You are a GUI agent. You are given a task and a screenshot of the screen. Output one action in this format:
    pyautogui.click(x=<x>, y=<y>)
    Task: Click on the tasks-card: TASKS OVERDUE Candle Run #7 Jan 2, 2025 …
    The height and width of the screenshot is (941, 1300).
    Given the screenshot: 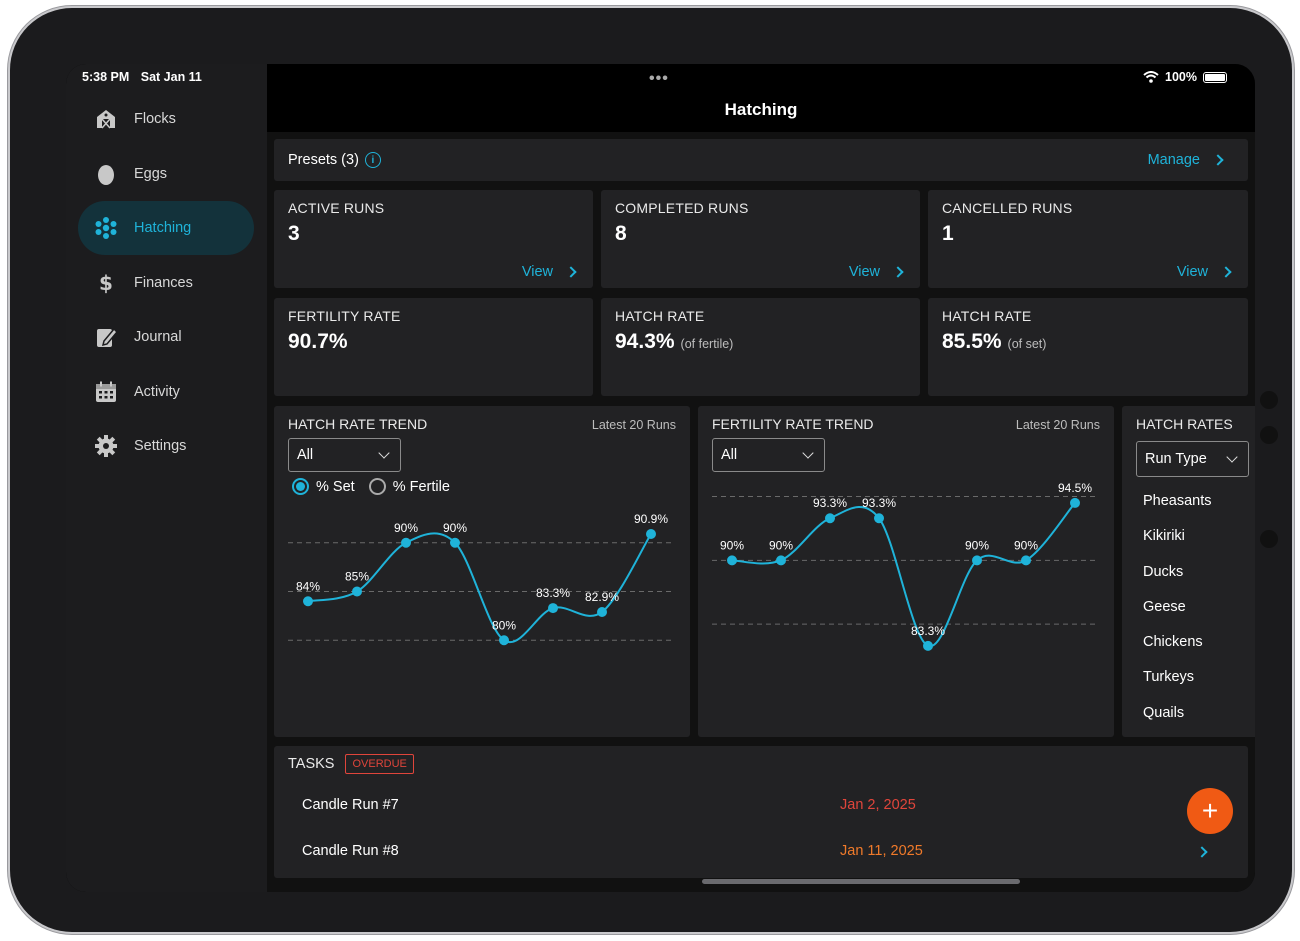 What is the action you would take?
    pyautogui.click(x=761, y=812)
    